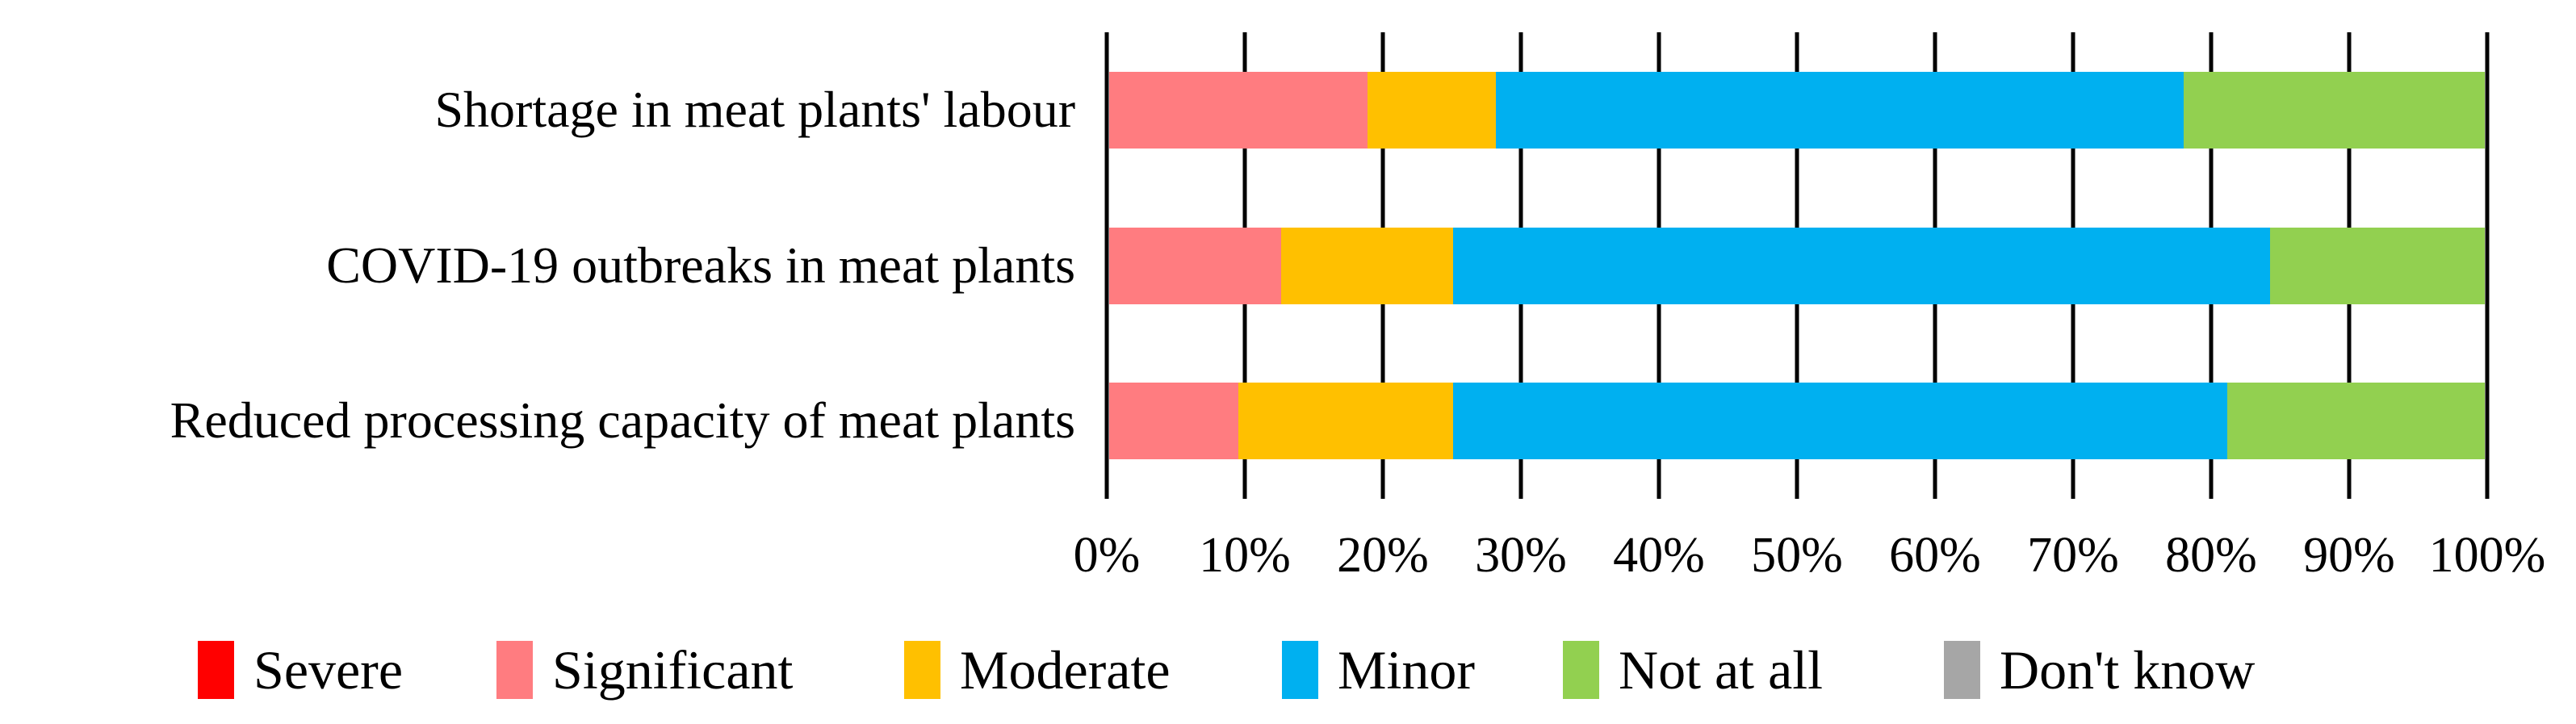  What do you see at coordinates (2487, 555) in the screenshot?
I see `x-tick-label: 100%` at bounding box center [2487, 555].